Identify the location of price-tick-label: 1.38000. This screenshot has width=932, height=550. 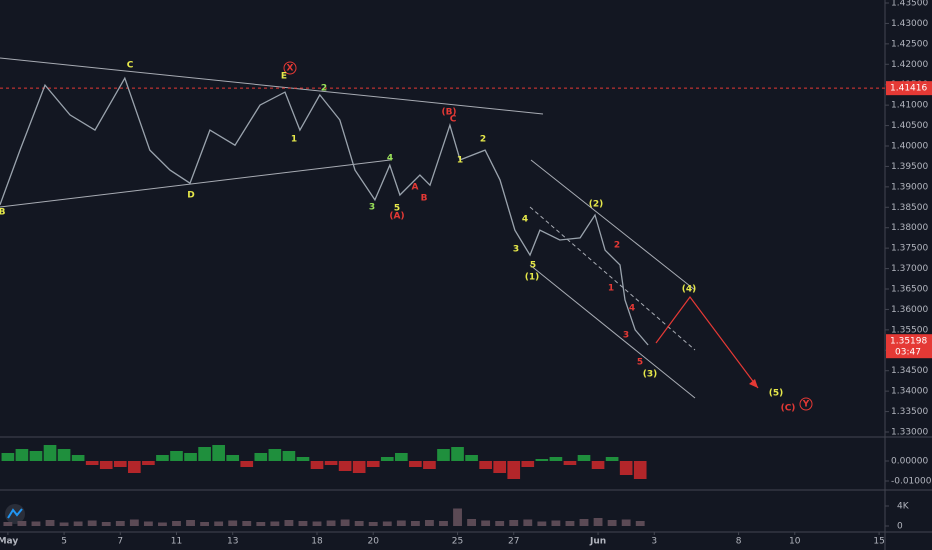
(909, 228).